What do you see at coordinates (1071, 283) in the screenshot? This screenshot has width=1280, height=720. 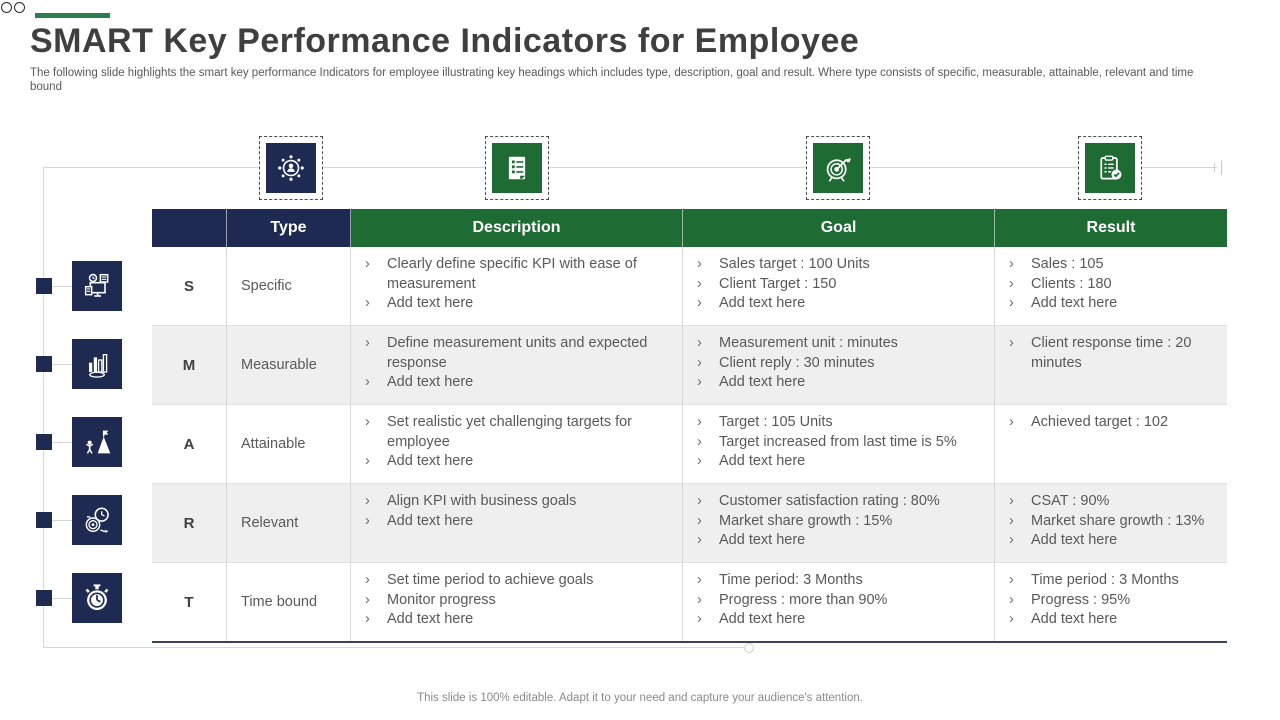 I see `bullet-text: Clients : 180` at bounding box center [1071, 283].